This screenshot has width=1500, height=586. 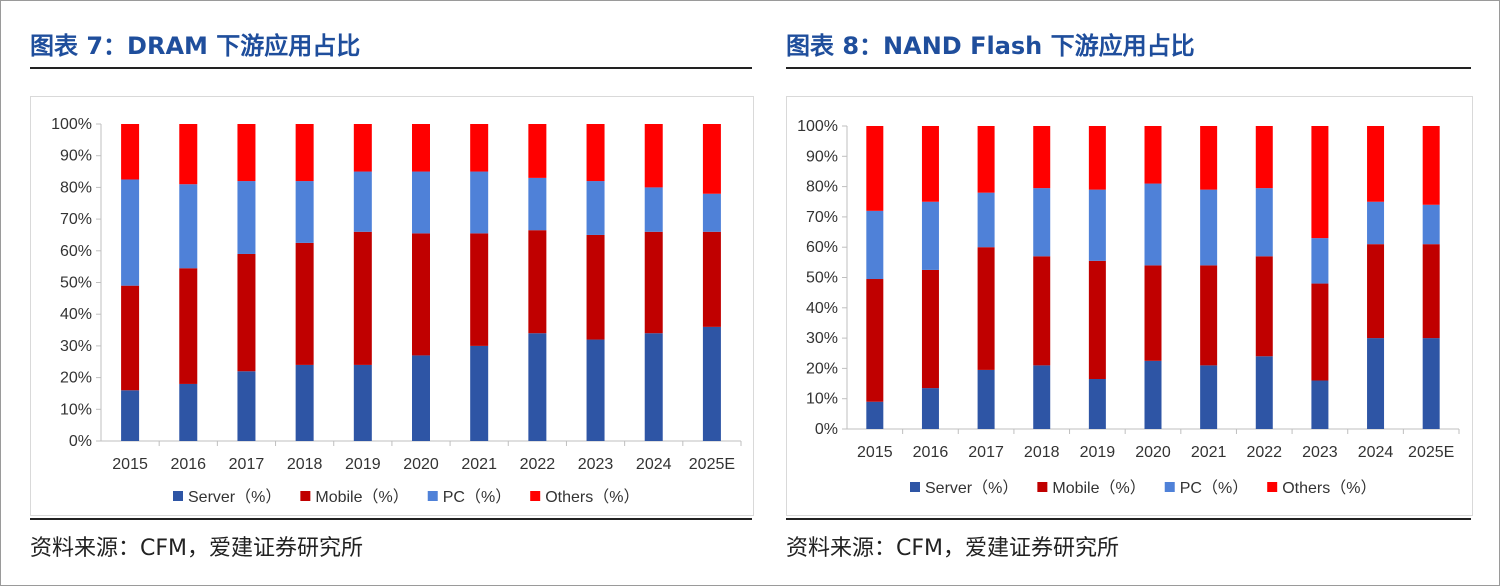 I want to click on bar-pc-2025e, so click(x=1431, y=224).